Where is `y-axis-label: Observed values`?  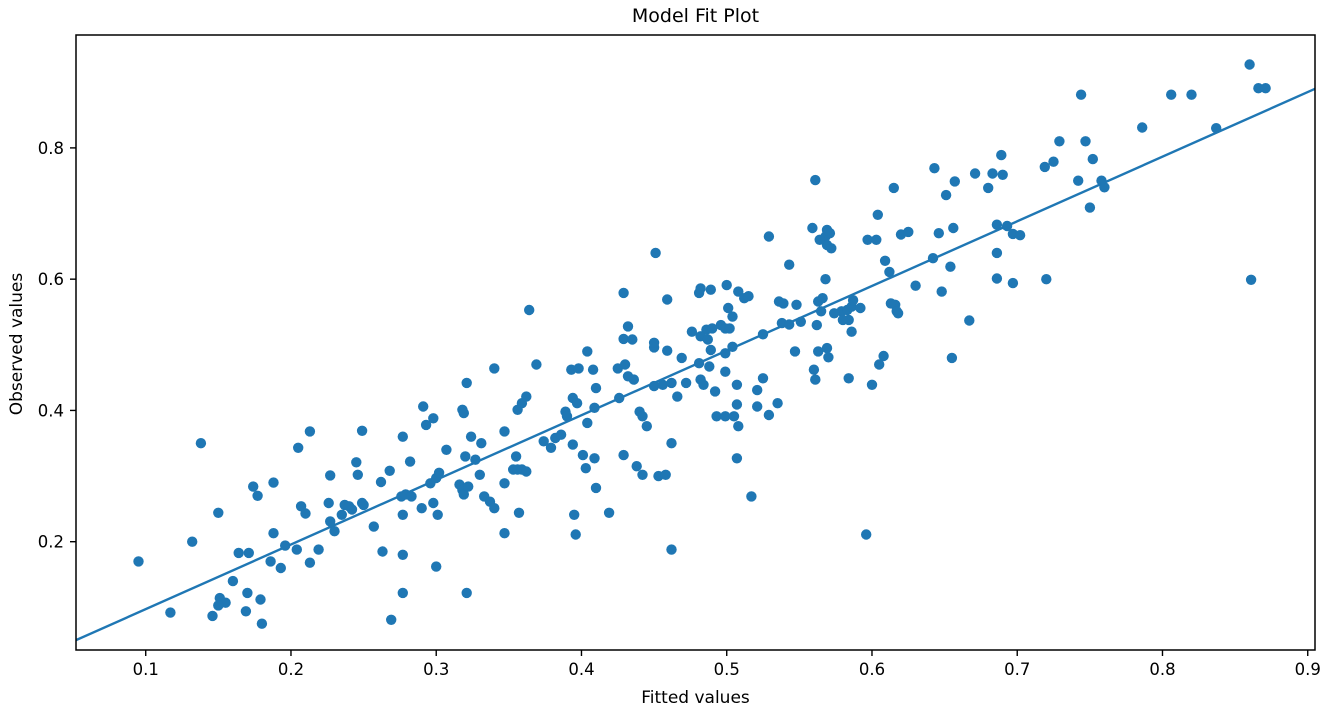 y-axis-label: Observed values is located at coordinates (17, 344).